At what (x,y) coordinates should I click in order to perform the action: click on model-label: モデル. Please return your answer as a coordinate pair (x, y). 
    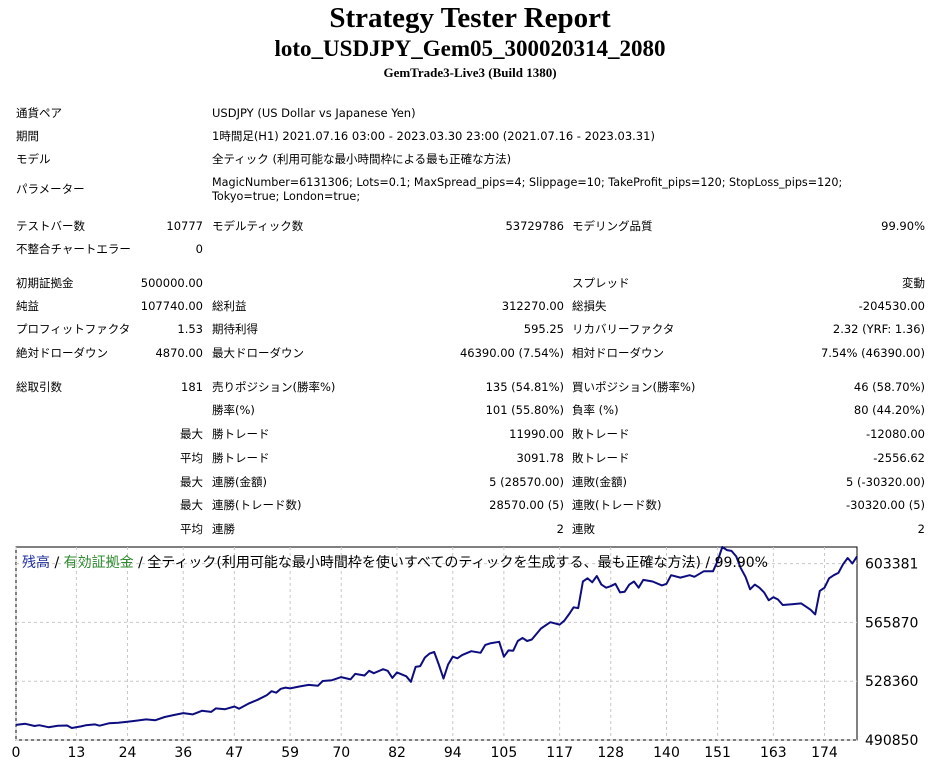
    Looking at the image, I should click on (33, 159).